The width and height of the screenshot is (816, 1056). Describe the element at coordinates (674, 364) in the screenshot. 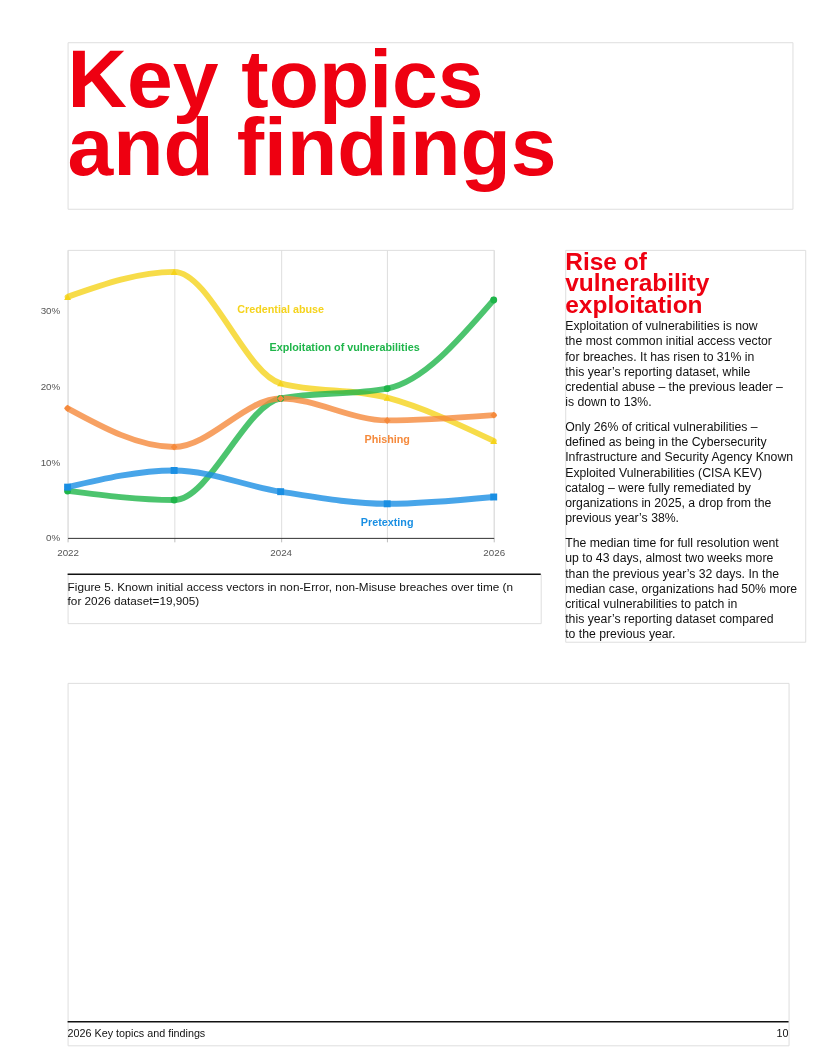

I see `text: Exploitation of vulnerabilities is now the most common initial access vector for breaches. It has risen to 31% in this year’s reporting dataset, while credential abuse – the previous leader – is down to 13%.` at that location.